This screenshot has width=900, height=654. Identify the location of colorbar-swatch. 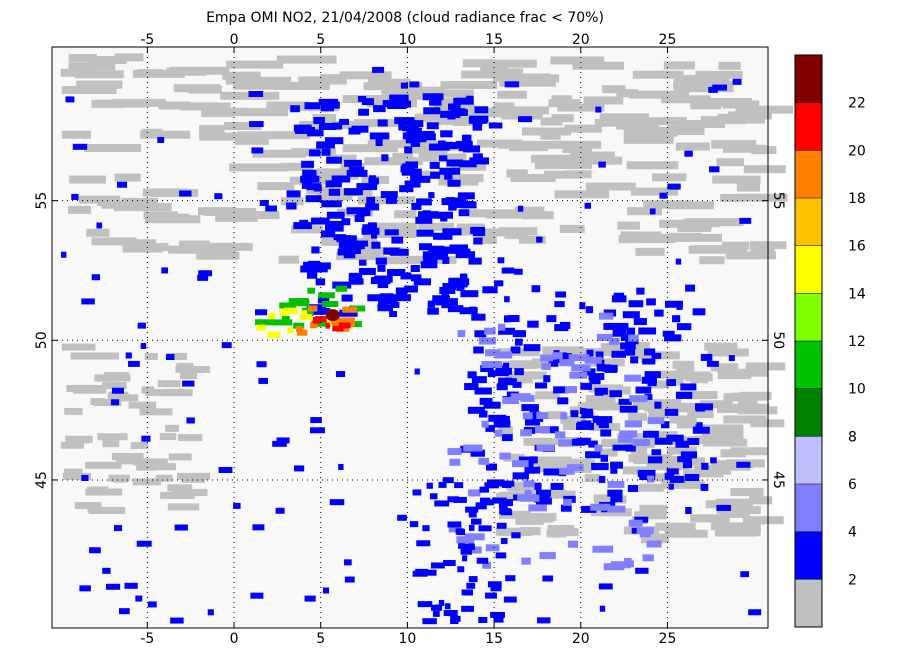
(808, 508).